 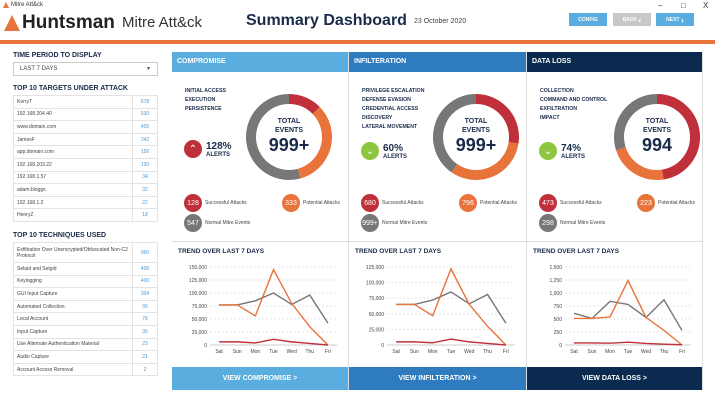 I want to click on panel-header: INFILTERATION, so click(x=437, y=62).